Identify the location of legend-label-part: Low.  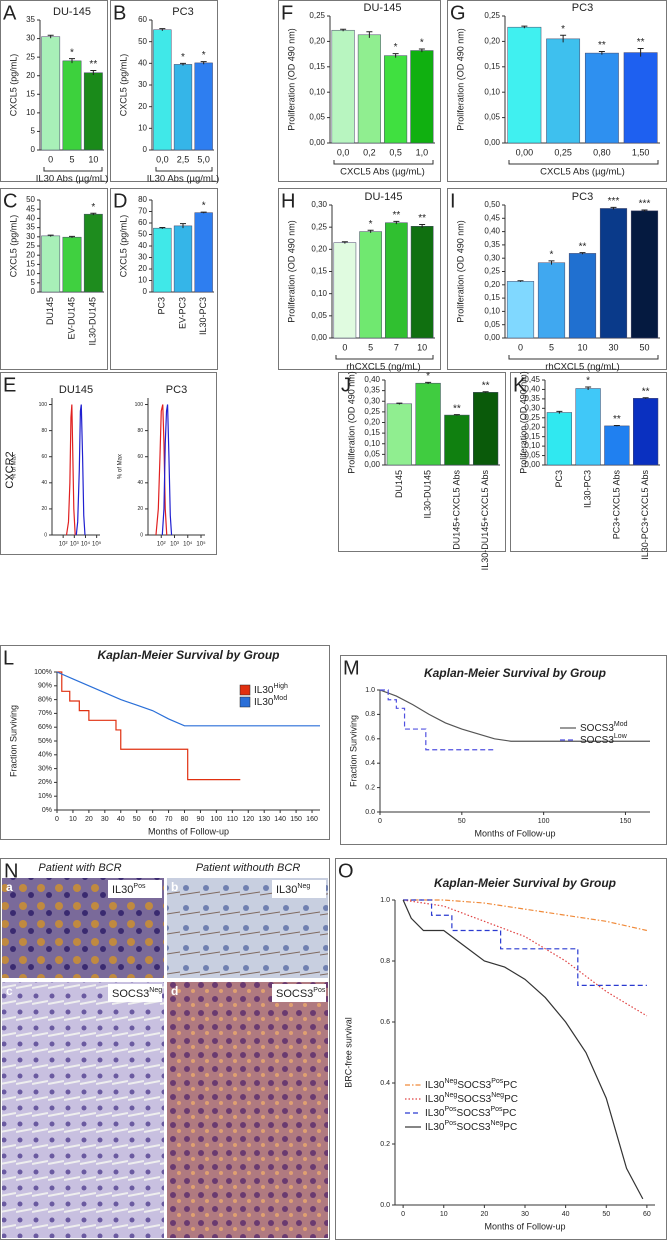
(621, 736).